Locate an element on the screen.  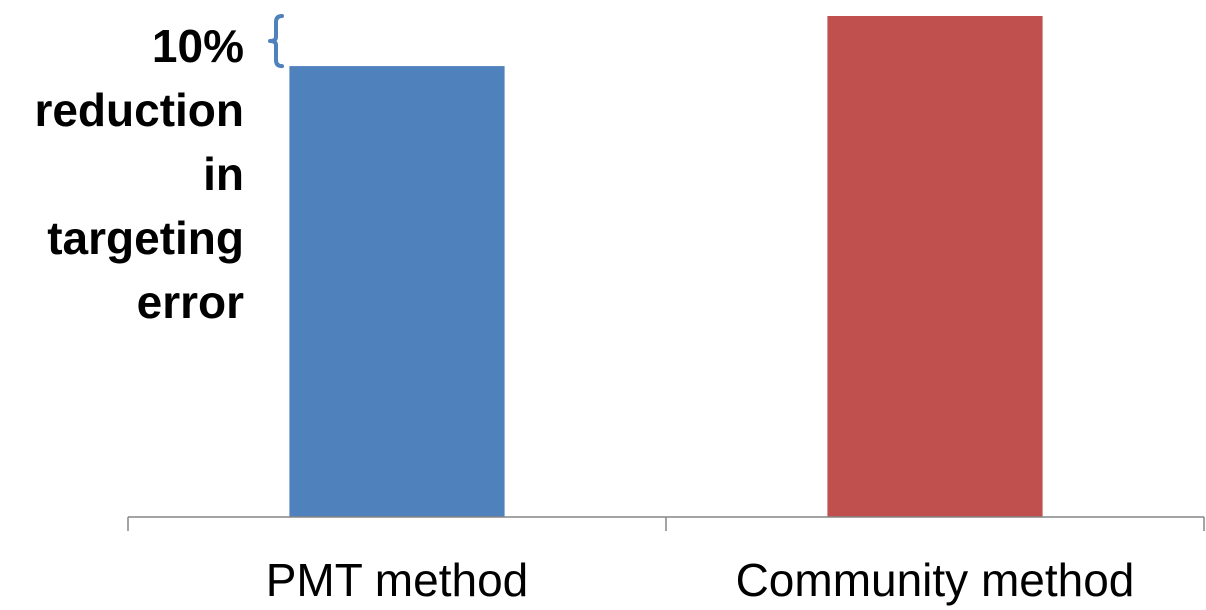
bracket-icon is located at coordinates (276, 41).